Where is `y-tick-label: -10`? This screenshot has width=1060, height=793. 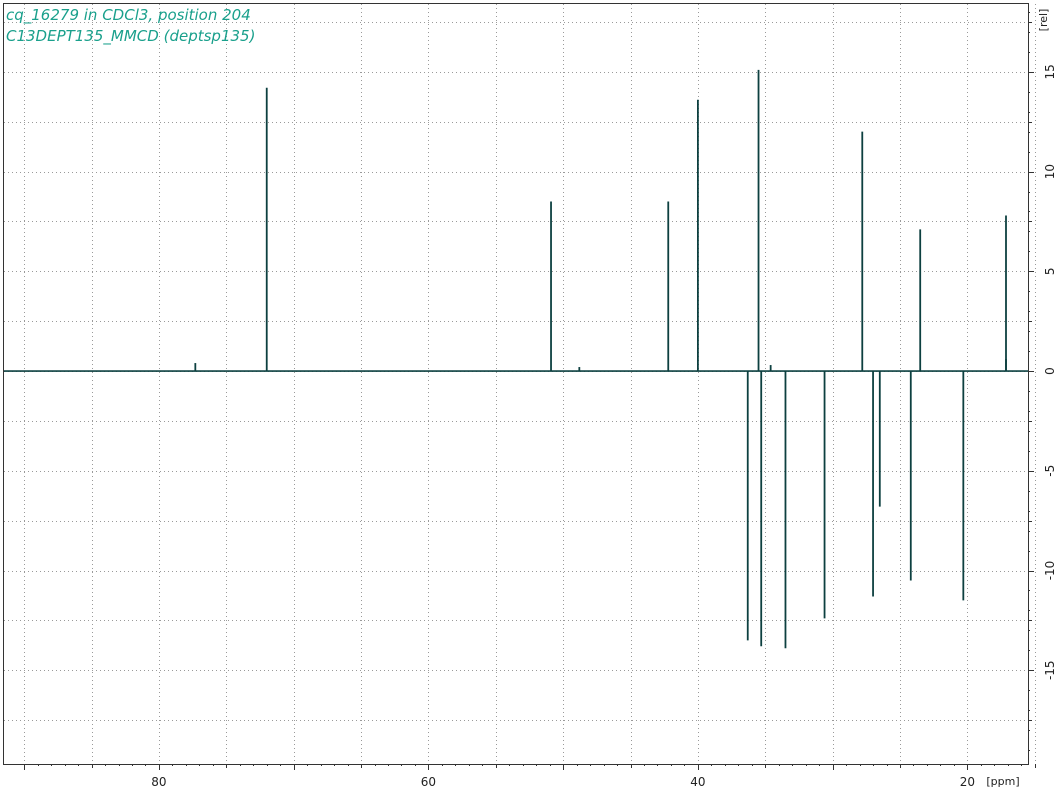 y-tick-label: -10 is located at coordinates (1050, 571).